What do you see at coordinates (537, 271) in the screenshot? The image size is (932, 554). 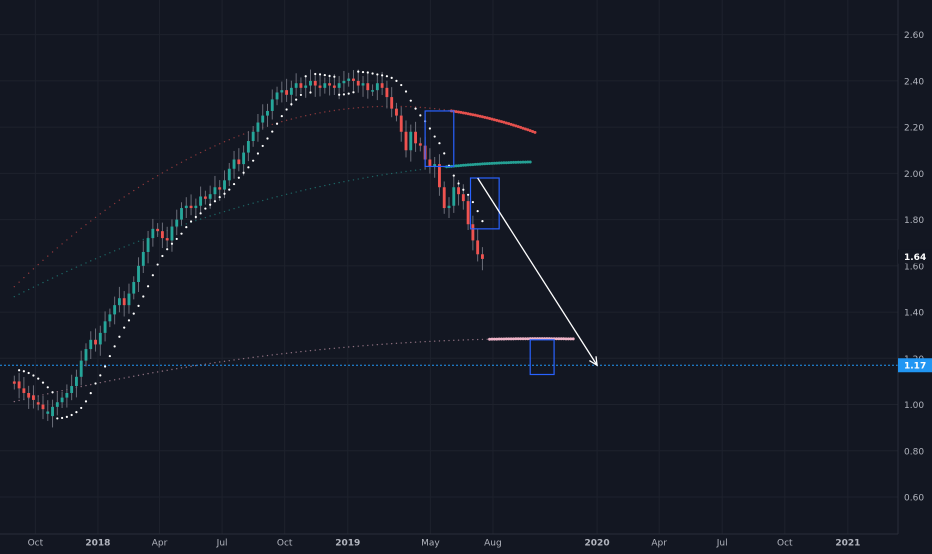 I see `arrow-line` at bounding box center [537, 271].